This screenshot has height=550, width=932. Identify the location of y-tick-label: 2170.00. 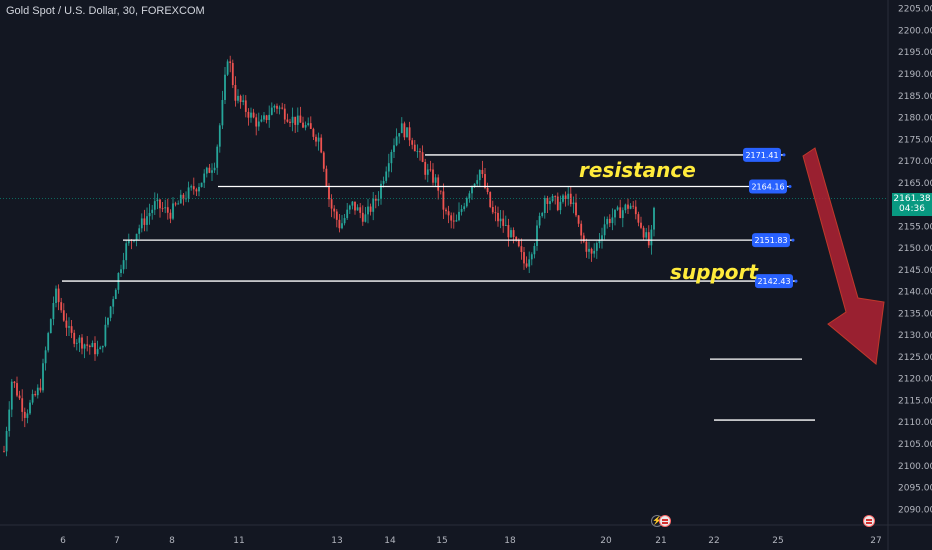
(915, 162).